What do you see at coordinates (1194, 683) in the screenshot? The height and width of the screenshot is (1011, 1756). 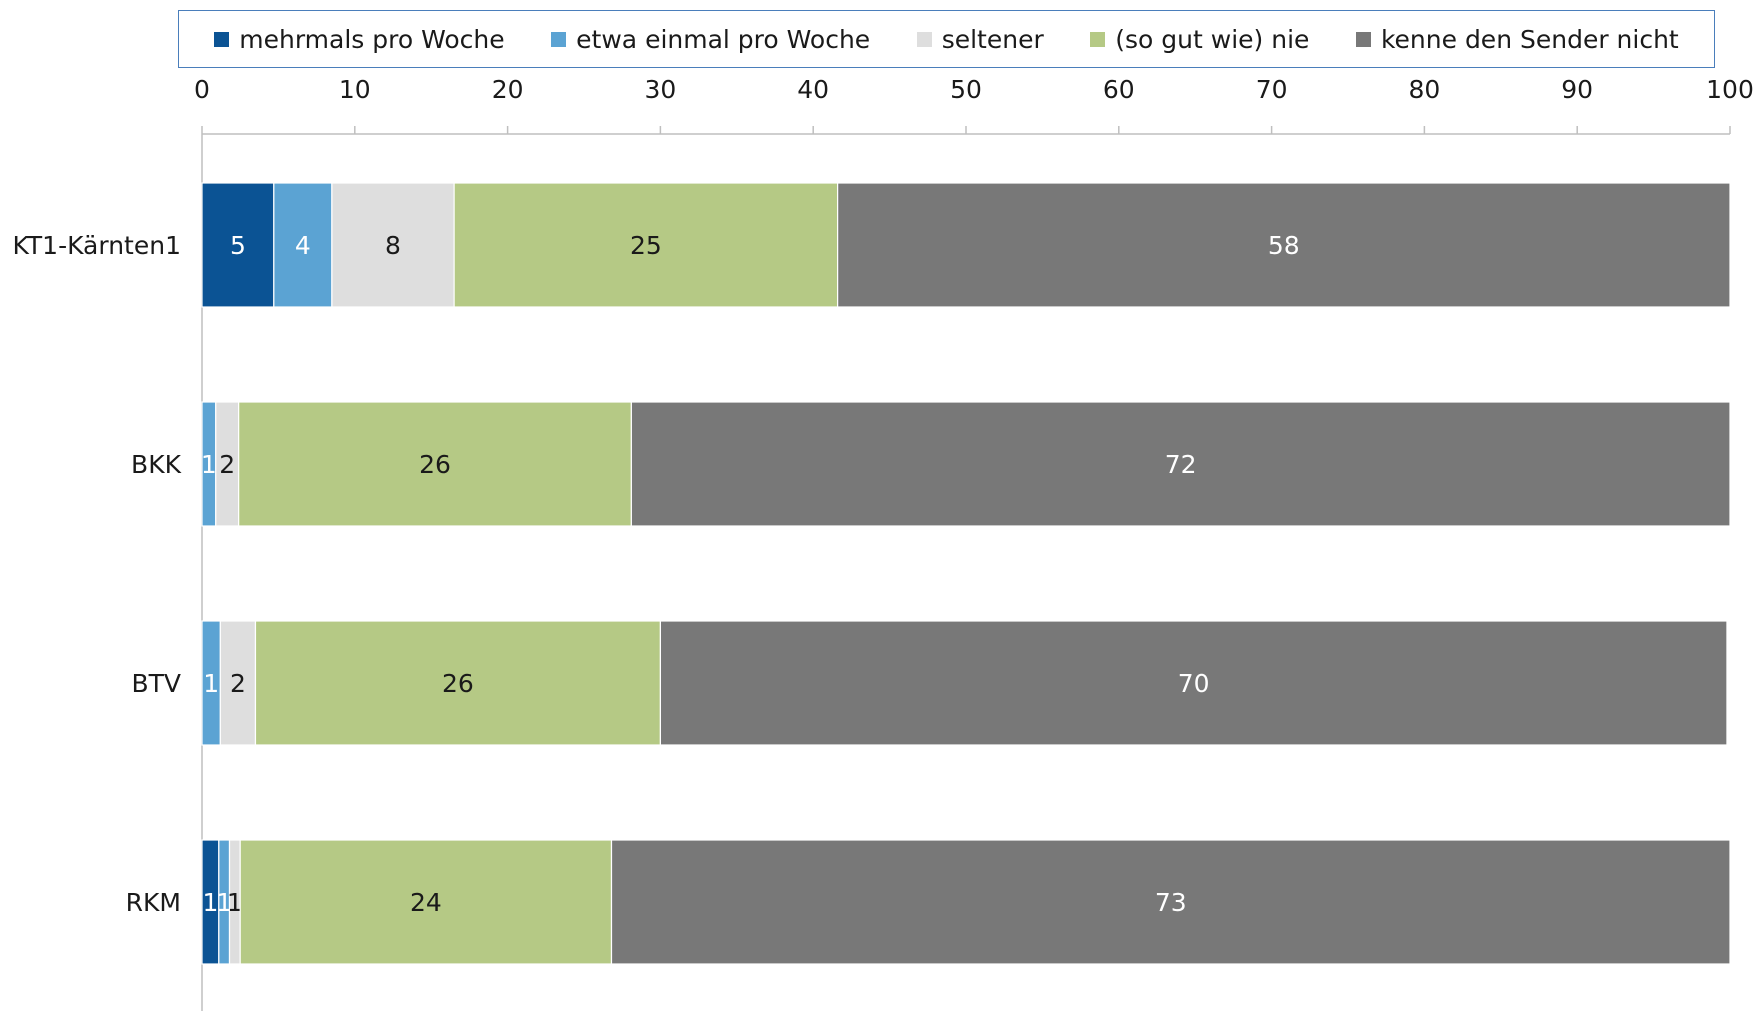 I see `bar-value-label: 70` at bounding box center [1194, 683].